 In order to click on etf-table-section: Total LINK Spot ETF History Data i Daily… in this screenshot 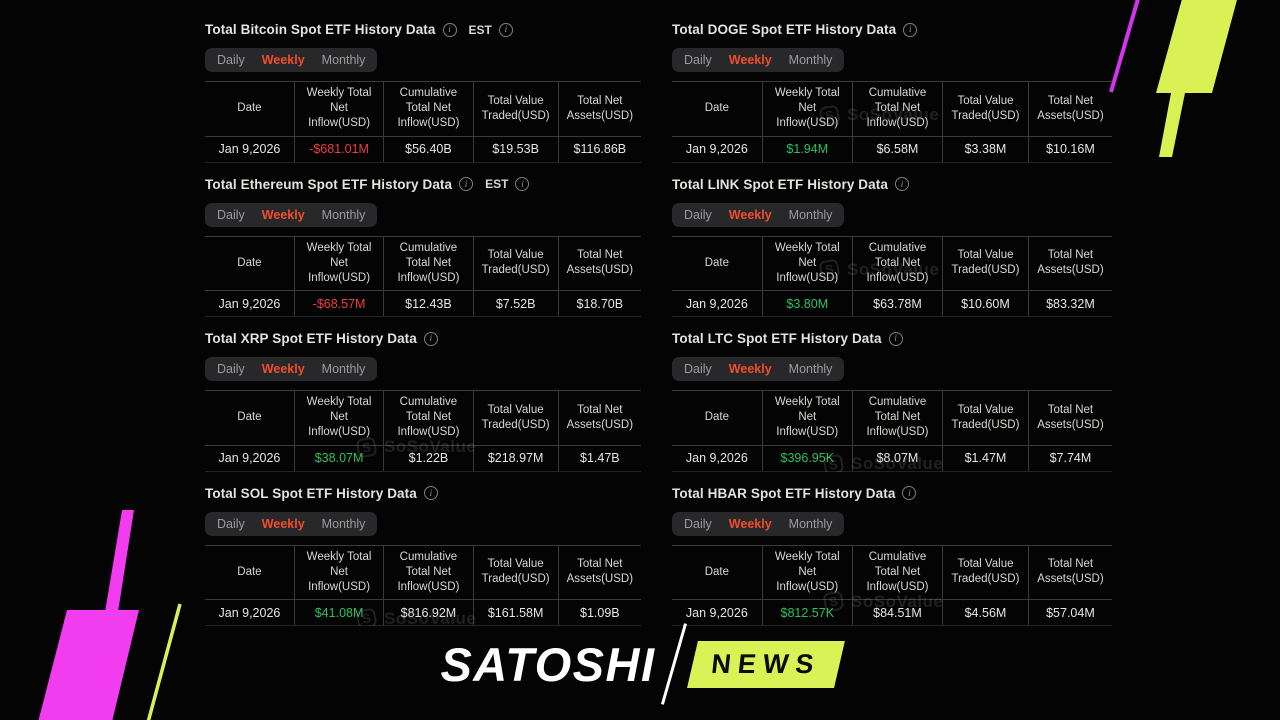, I will do `click(892, 247)`.